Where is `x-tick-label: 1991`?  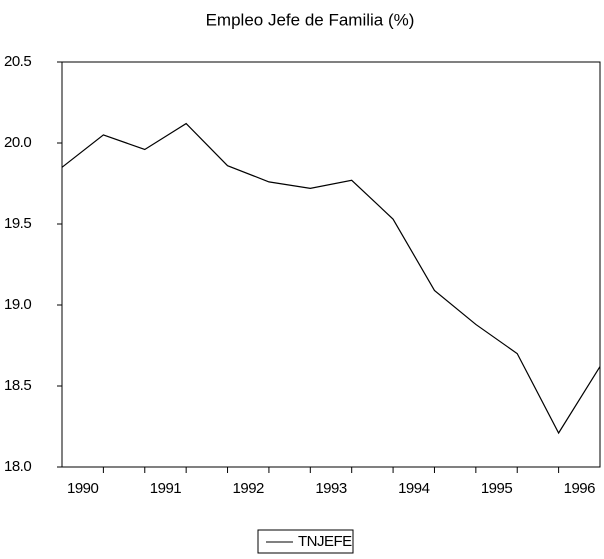 x-tick-label: 1991 is located at coordinates (166, 488).